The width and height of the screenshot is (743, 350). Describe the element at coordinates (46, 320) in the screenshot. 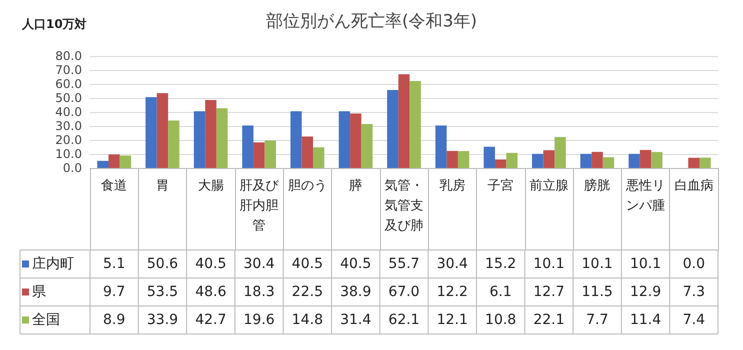

I see `legend-label: 全国` at that location.